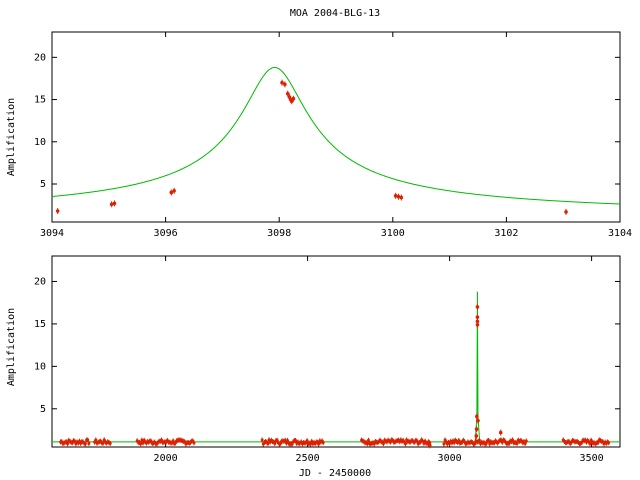 Image resolution: width=640 pixels, height=480 pixels. What do you see at coordinates (450, 458) in the screenshot?
I see `bottom-x-tick-label: 3000` at bounding box center [450, 458].